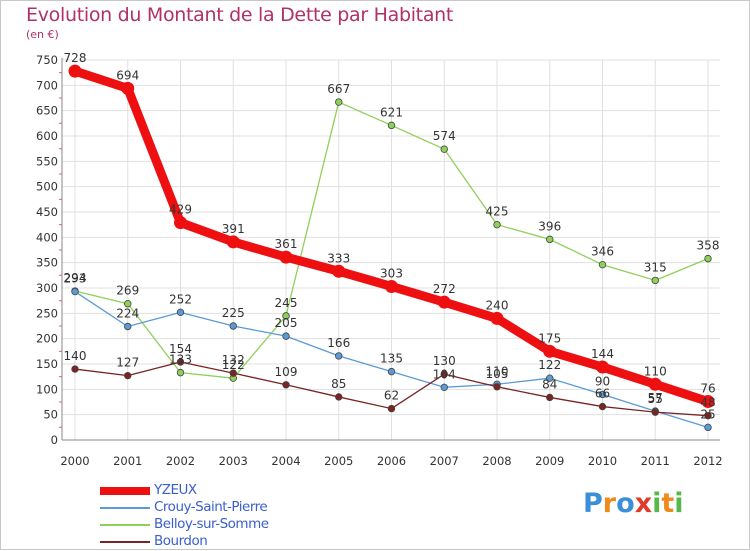  Describe the element at coordinates (47, 339) in the screenshot. I see `y-tick-label: 200` at that location.